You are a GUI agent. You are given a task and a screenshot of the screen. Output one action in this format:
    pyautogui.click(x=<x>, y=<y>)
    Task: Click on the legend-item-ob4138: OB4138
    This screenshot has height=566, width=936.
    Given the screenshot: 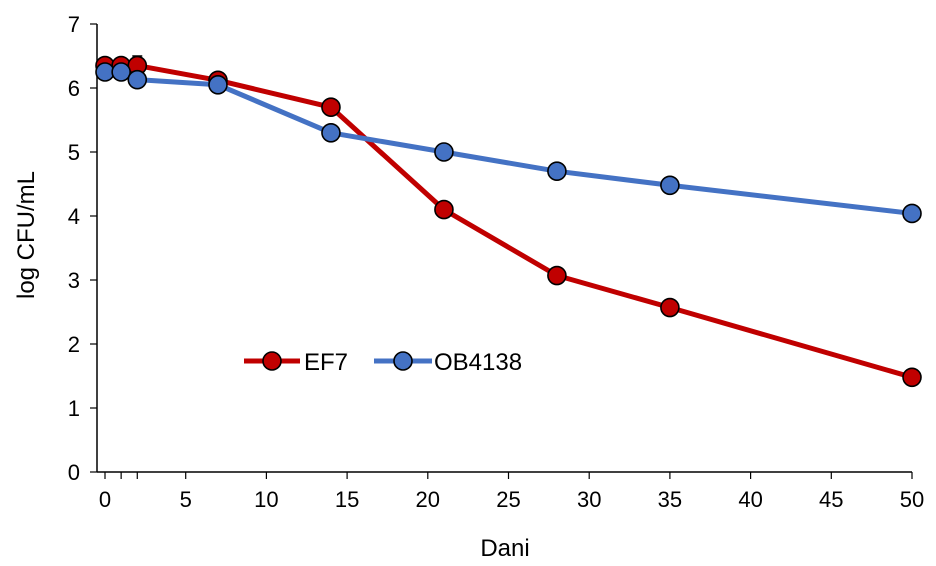 What is the action you would take?
    pyautogui.click(x=448, y=362)
    